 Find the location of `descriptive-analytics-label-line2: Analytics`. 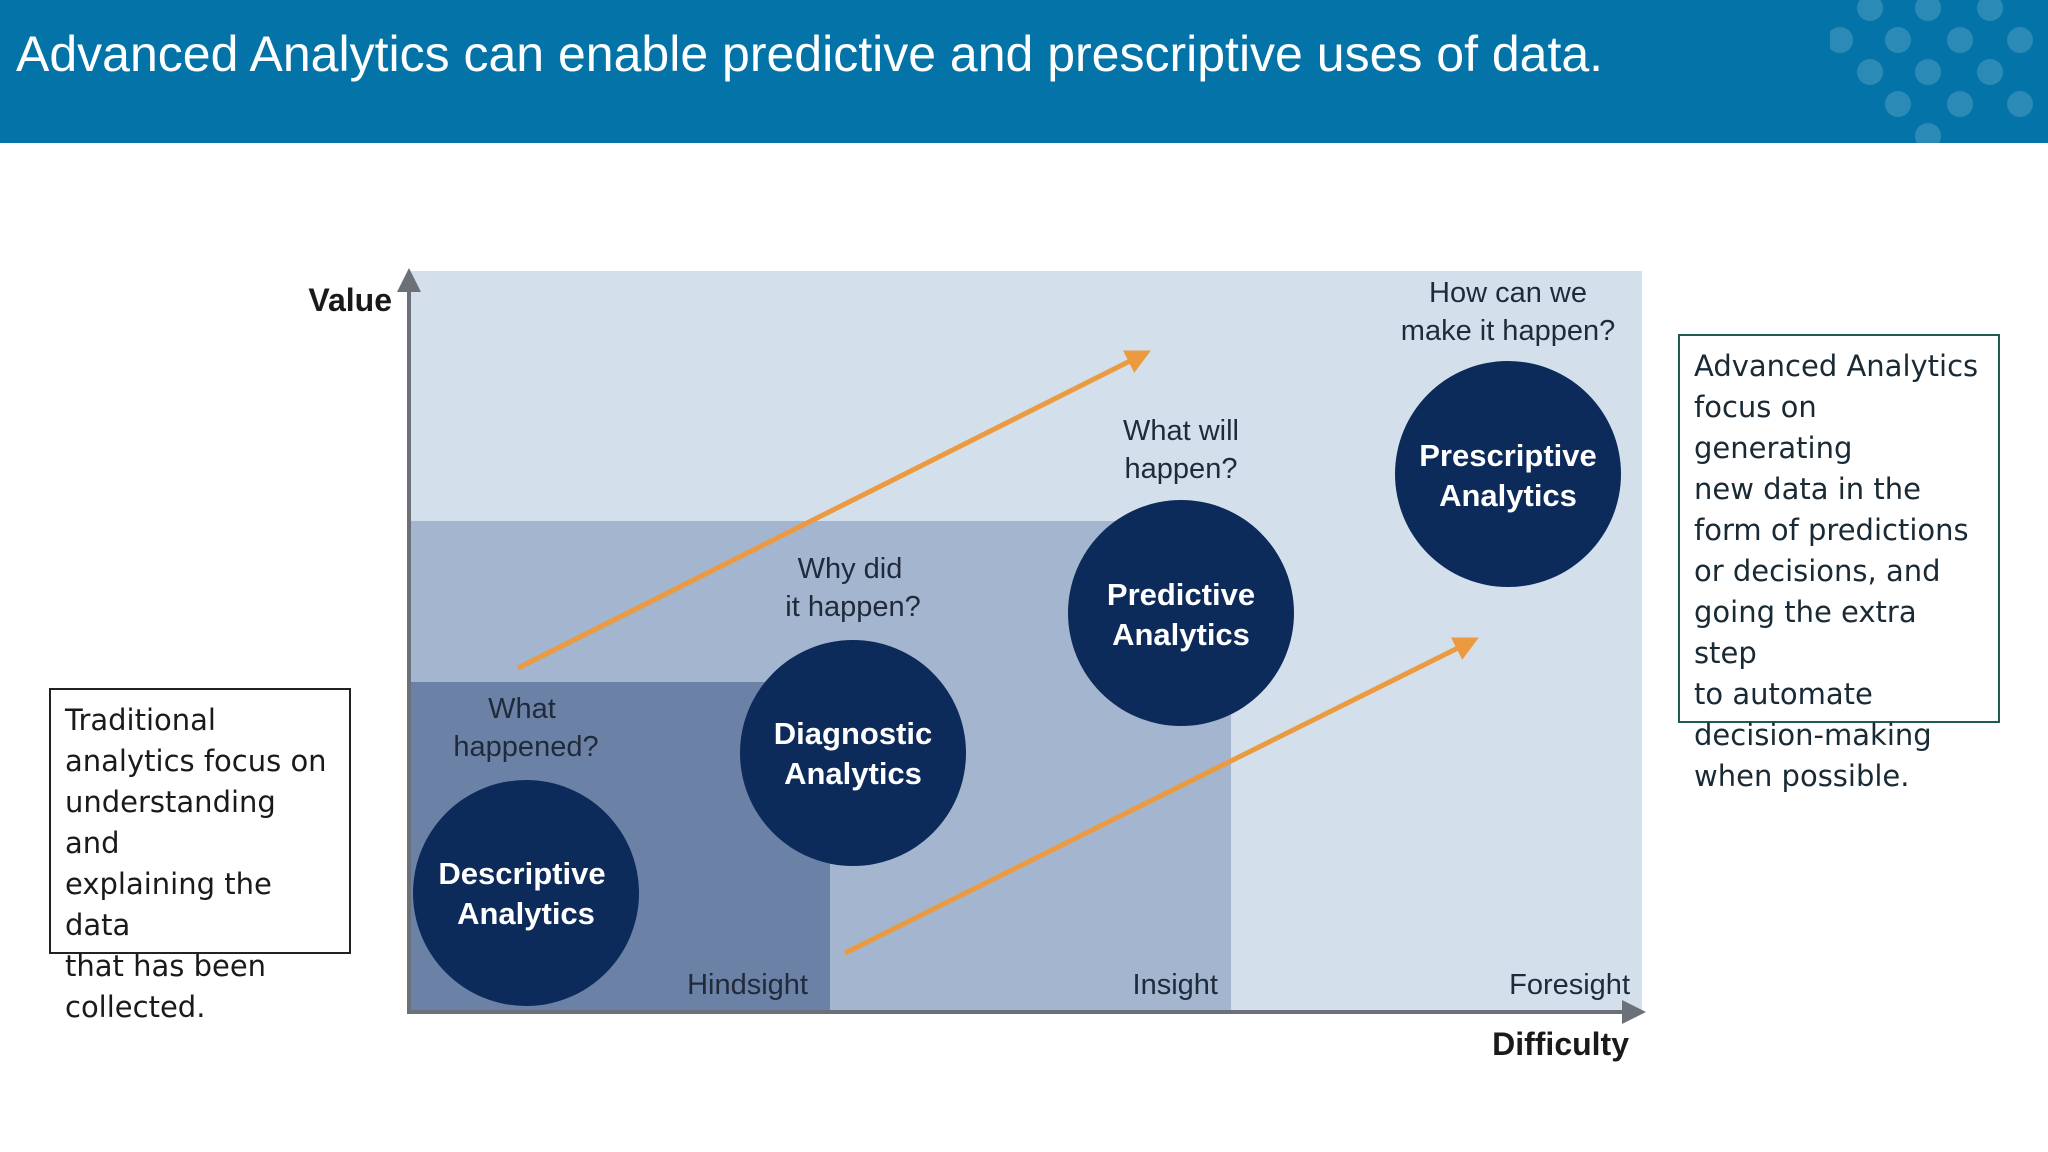

descriptive-analytics-label-line2: Analytics is located at coordinates (526, 913).